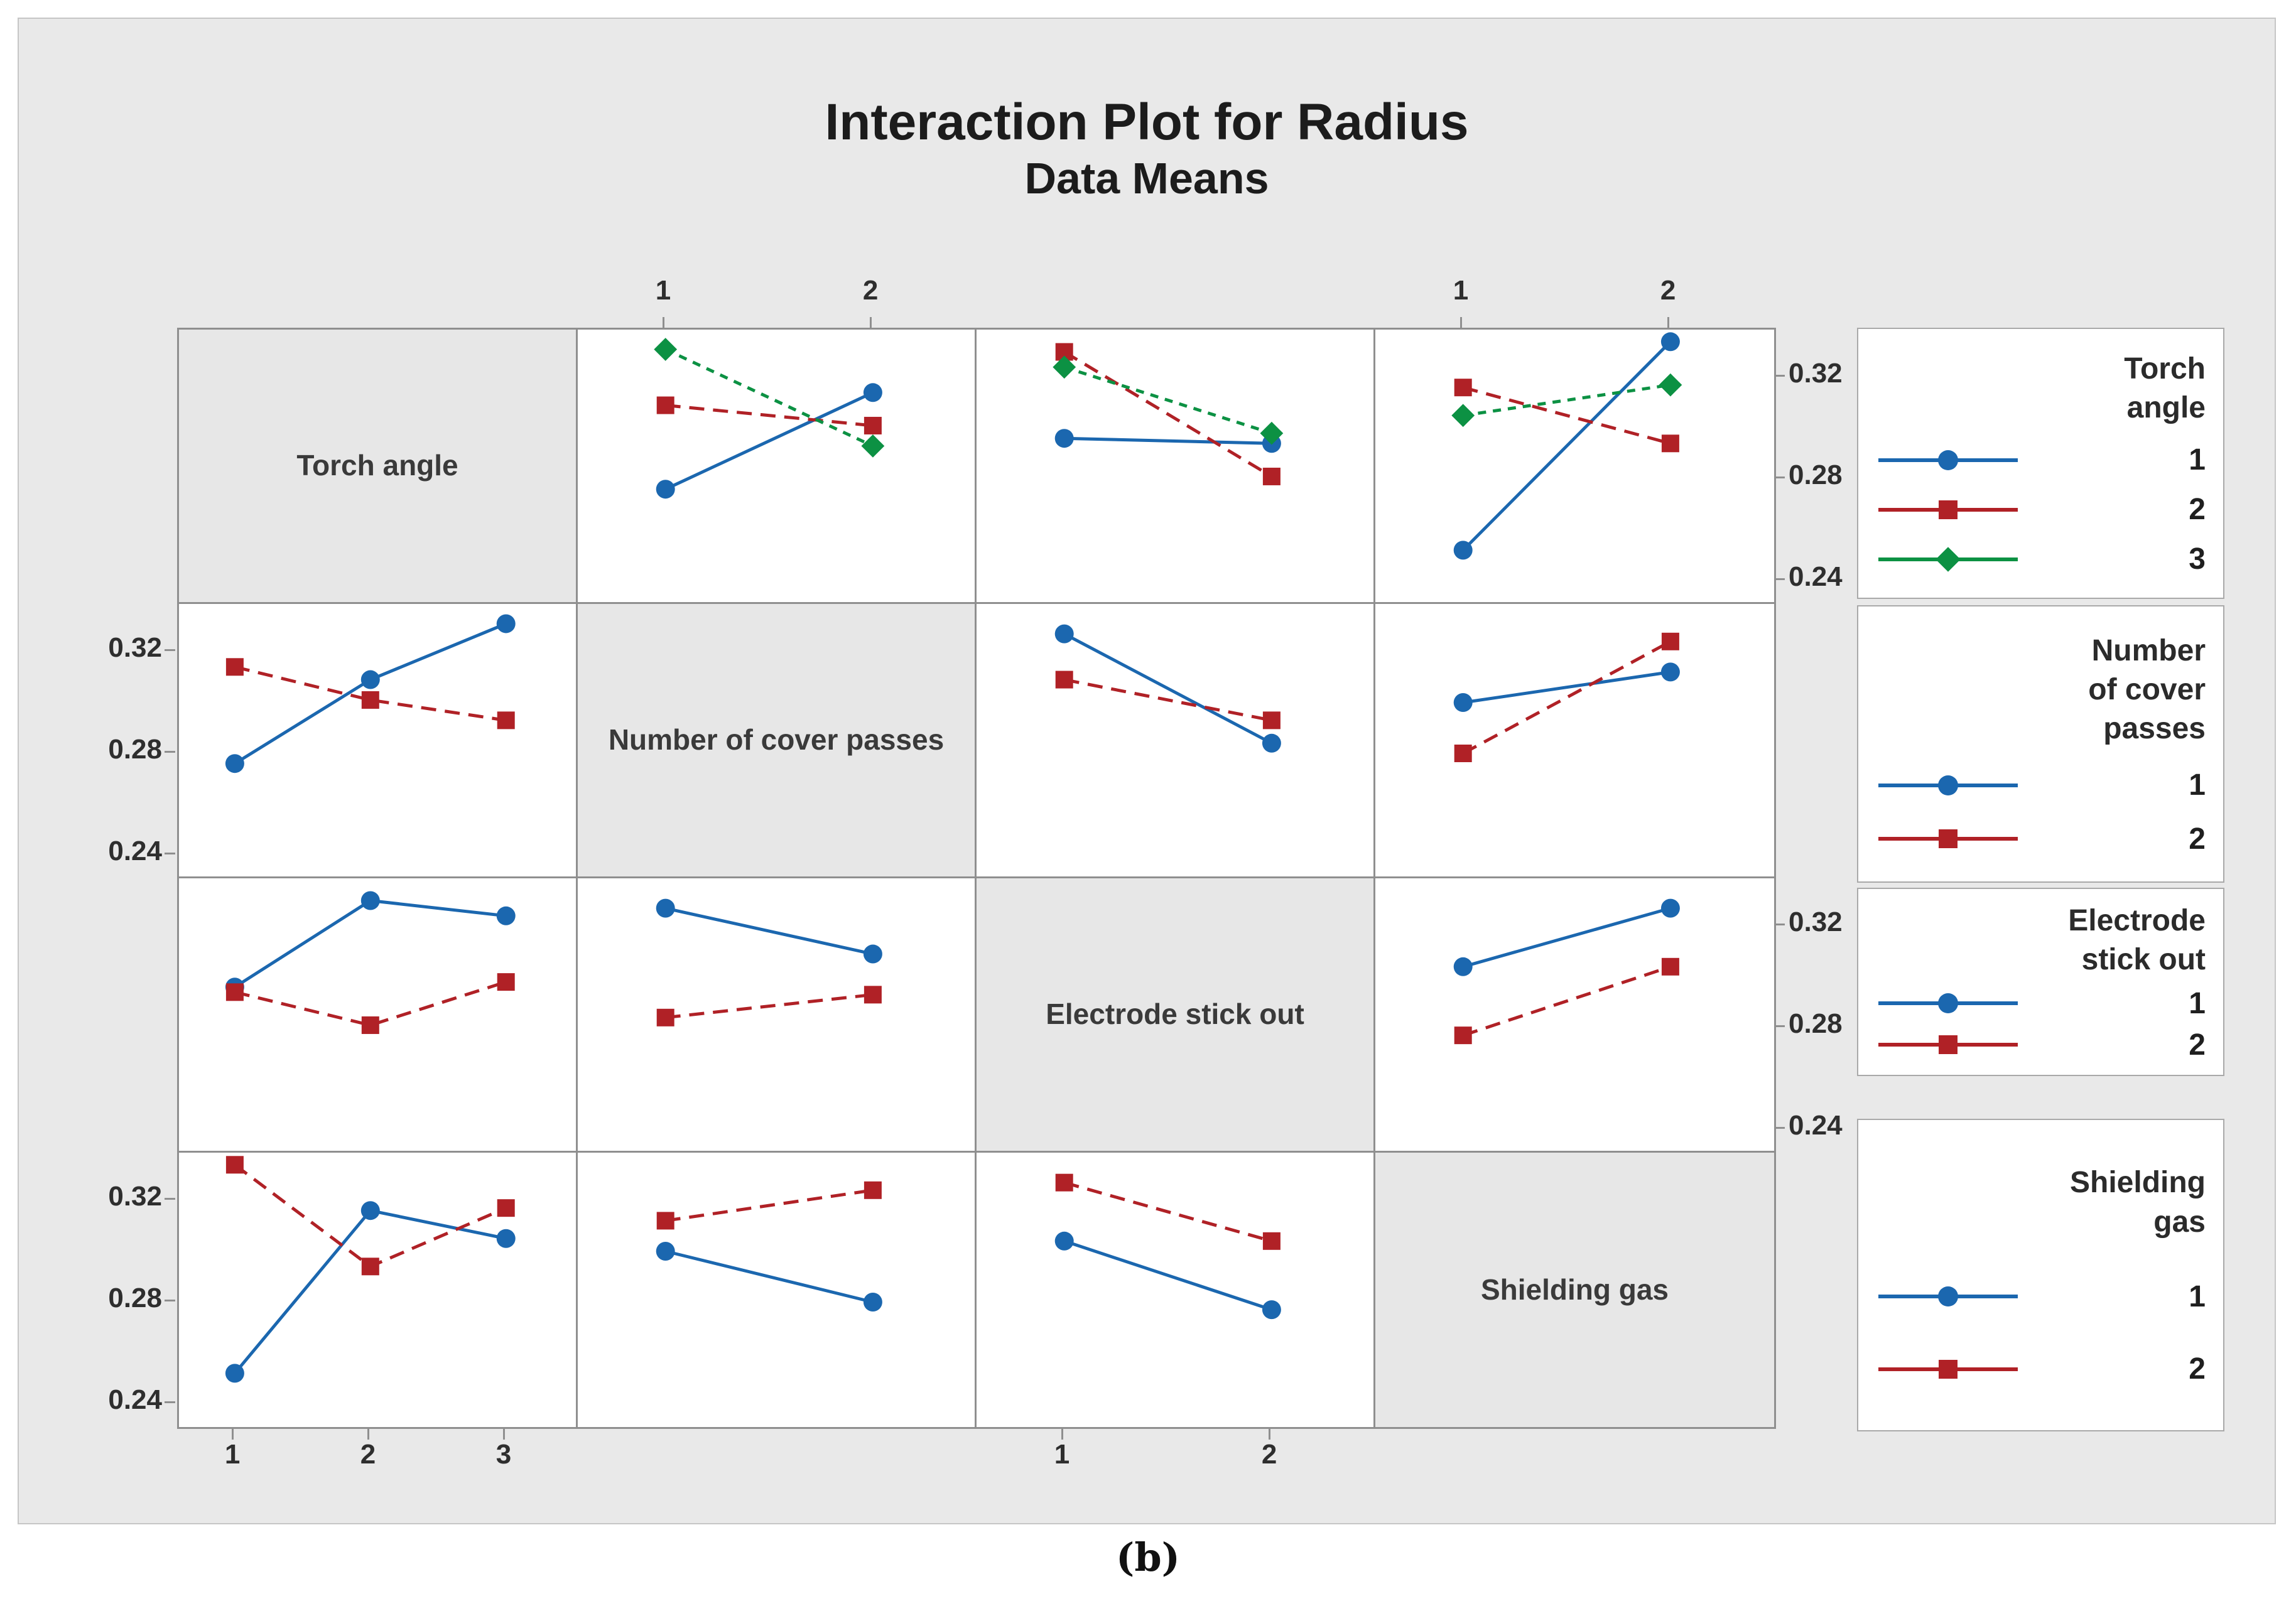 Image resolution: width=2296 pixels, height=1616 pixels. I want to click on x-tick-label-bottom-col2: 1, so click(1062, 1454).